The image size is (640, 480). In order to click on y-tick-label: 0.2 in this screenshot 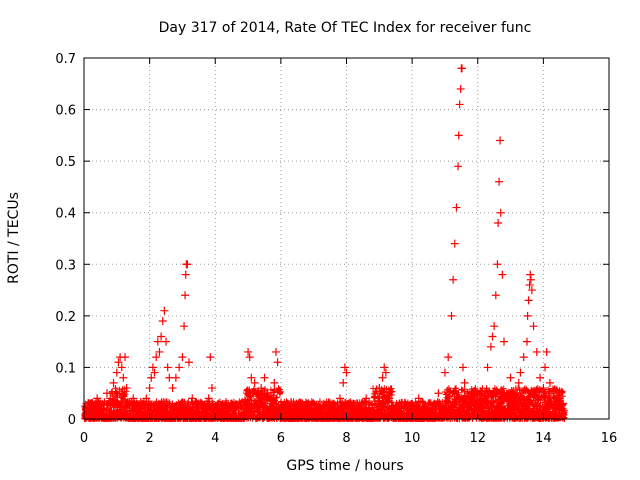, I will do `click(65, 317)`.